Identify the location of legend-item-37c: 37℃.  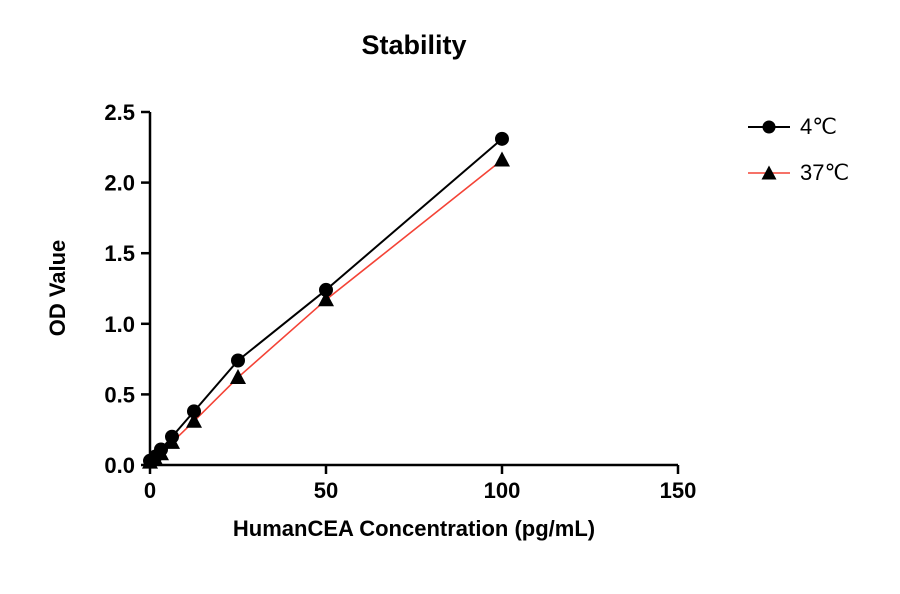
(798, 173).